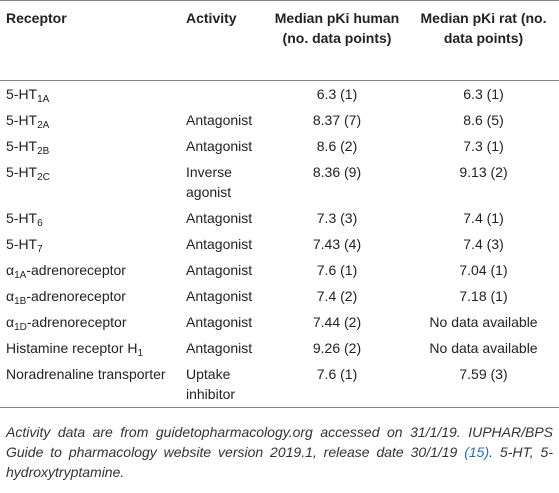  I want to click on pki-cell: 7.04 (1), so click(483, 270).